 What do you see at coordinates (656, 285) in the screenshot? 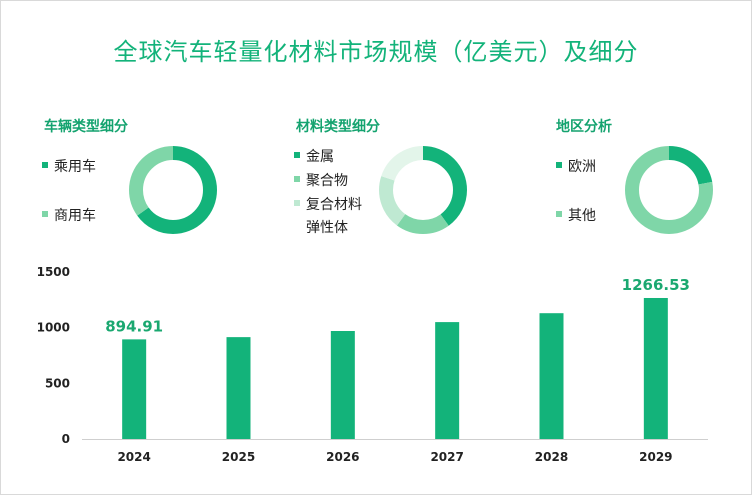
I see `data-label: 1266.53` at bounding box center [656, 285].